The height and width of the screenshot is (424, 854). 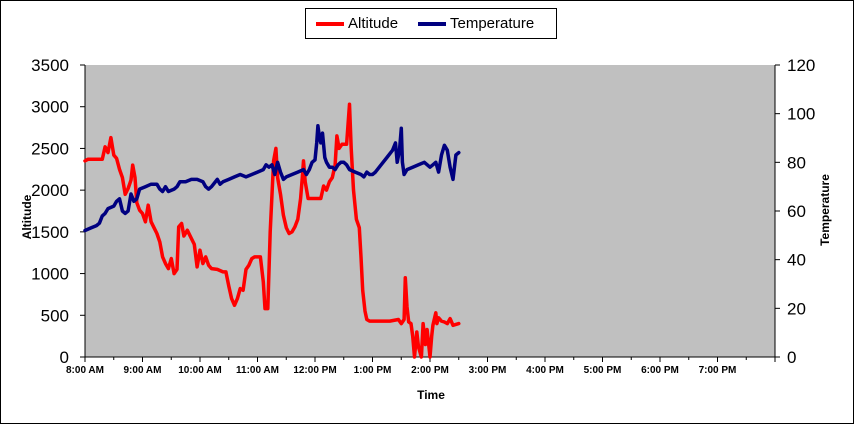 I want to click on x-tick-label: 7:00 PM, so click(x=718, y=370).